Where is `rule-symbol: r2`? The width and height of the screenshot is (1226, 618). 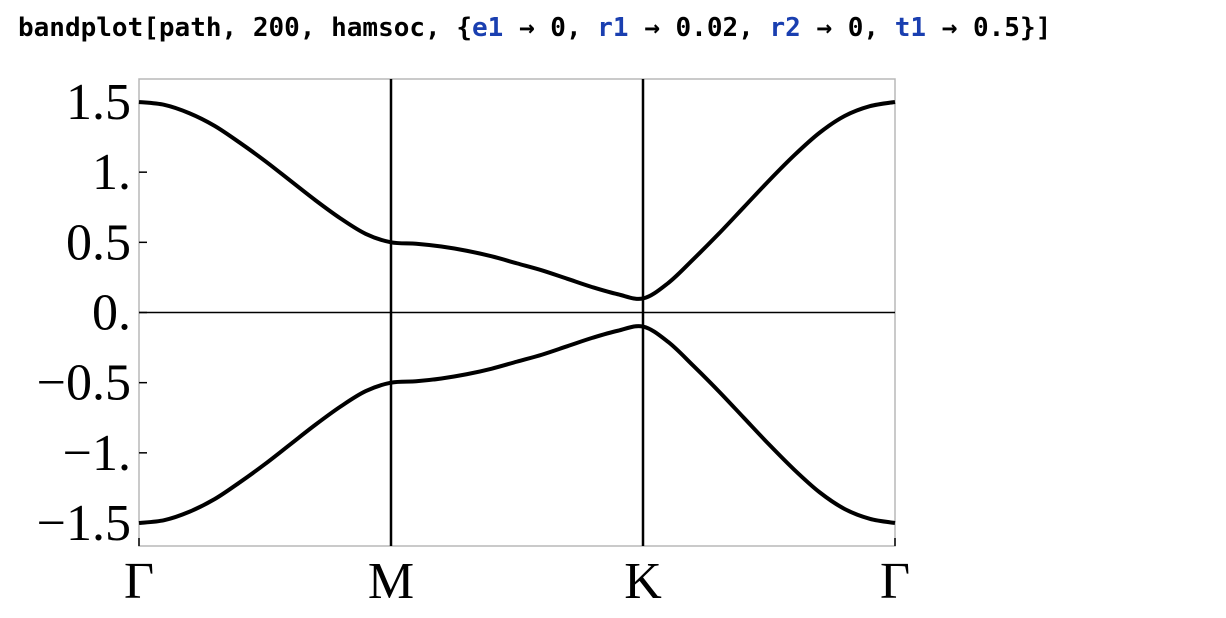
rule-symbol: r2 is located at coordinates (785, 28).